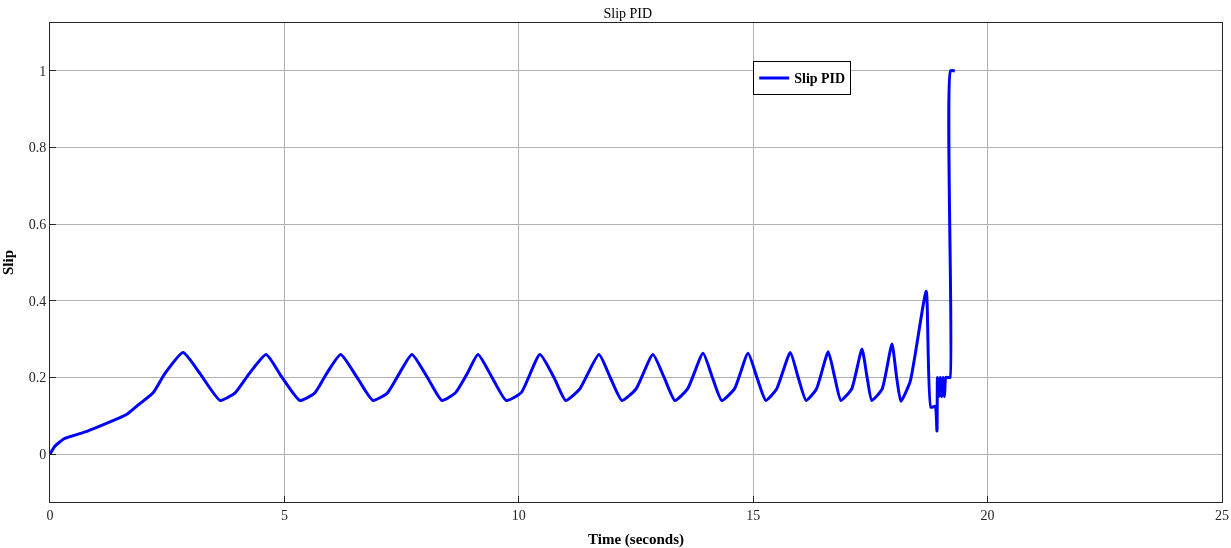 The image size is (1231, 548). I want to click on y-tick-label: 0.2, so click(37, 378).